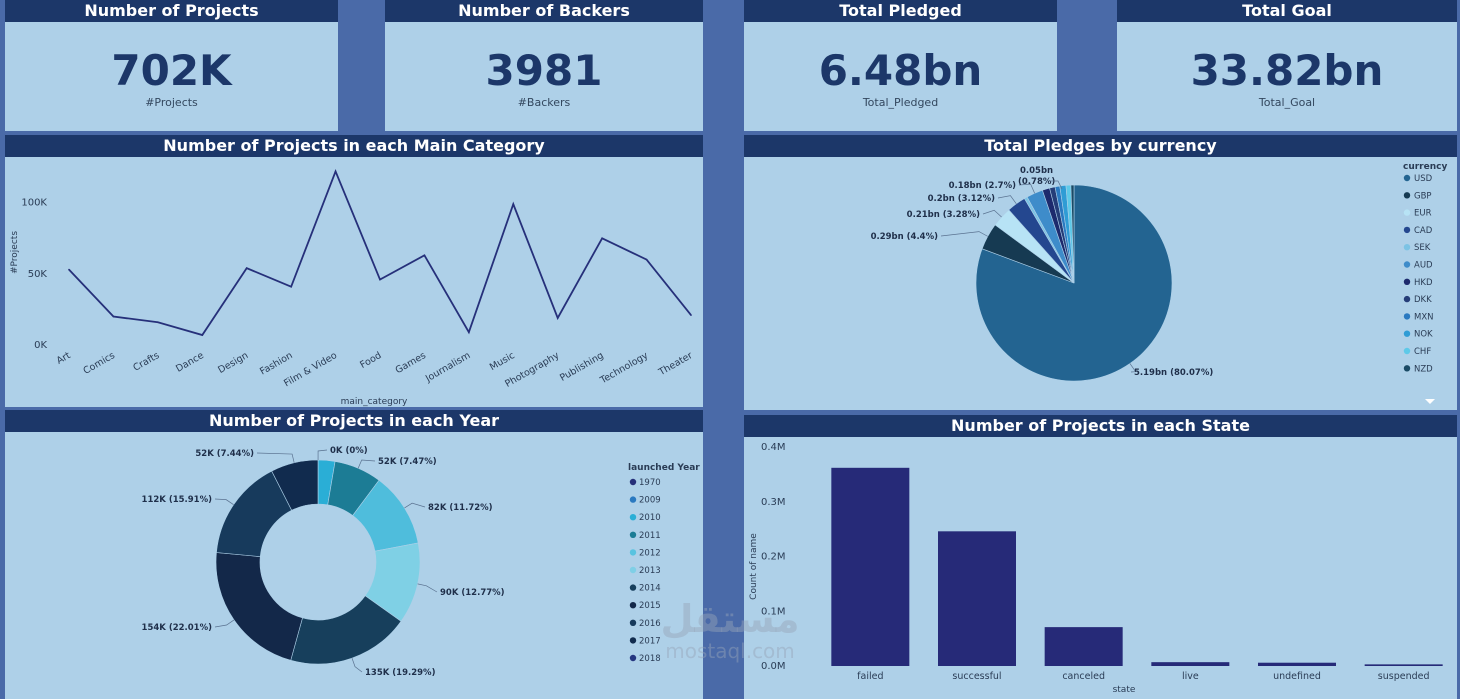 This screenshot has height=699, width=1460. I want to click on x-tick-label: live, so click(1190, 676).